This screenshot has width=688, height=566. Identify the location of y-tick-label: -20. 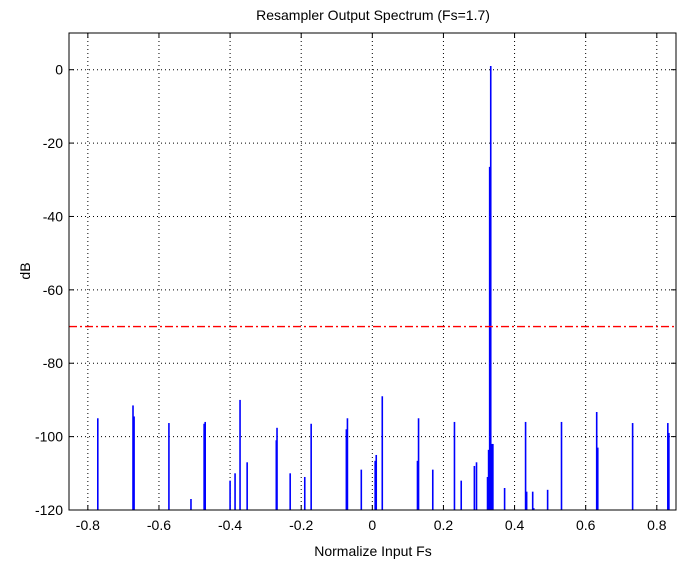
(53, 143).